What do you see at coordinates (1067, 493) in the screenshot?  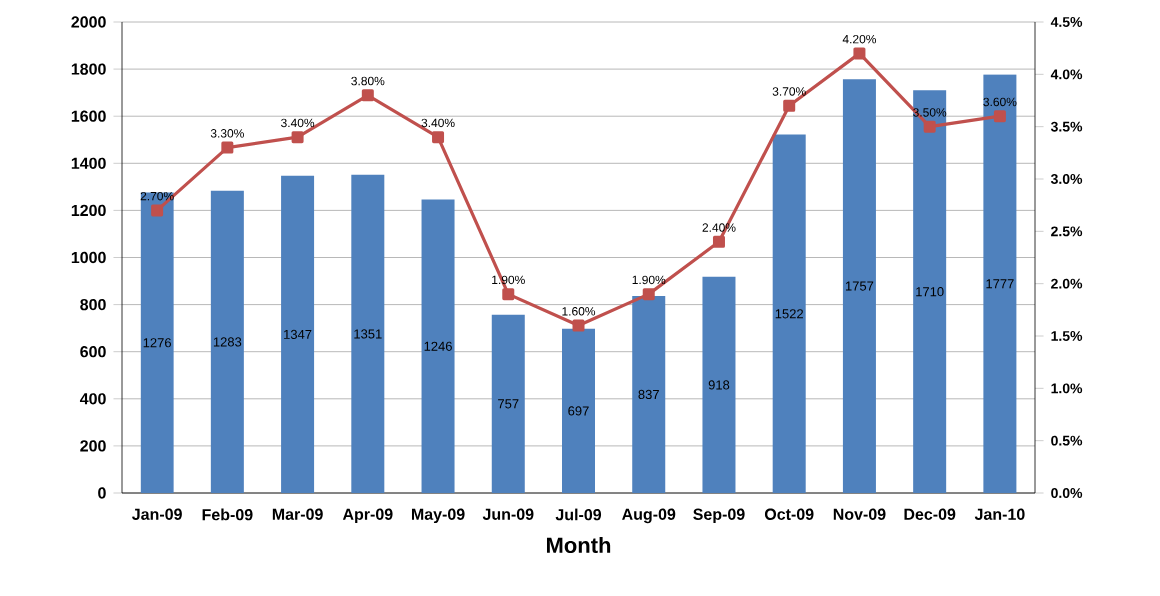 I see `y2-tick-label: 0.0%` at bounding box center [1067, 493].